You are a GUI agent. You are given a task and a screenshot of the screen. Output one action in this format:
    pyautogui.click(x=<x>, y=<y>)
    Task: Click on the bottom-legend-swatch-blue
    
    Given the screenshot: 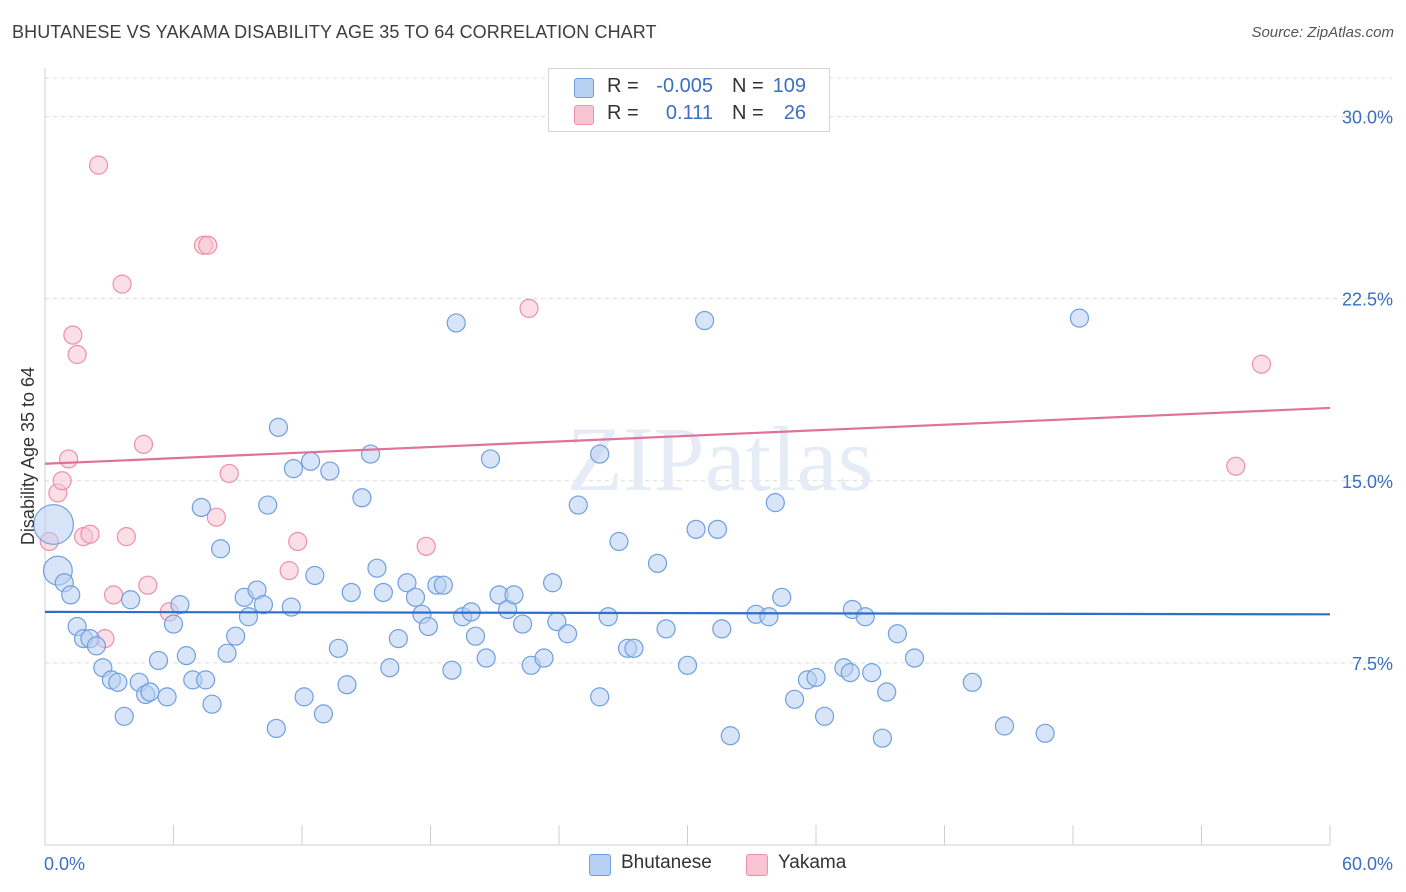 What is the action you would take?
    pyautogui.click(x=600, y=865)
    